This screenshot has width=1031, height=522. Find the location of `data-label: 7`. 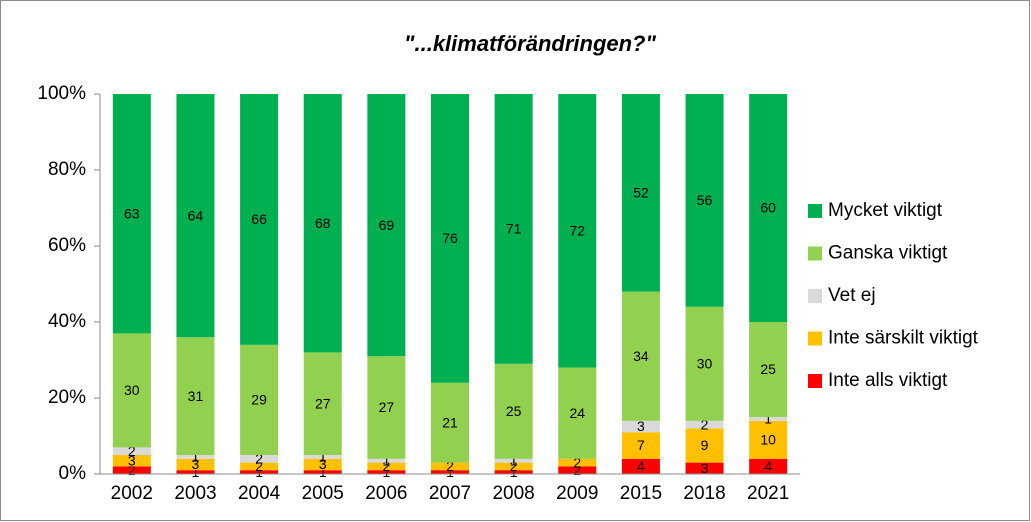

data-label: 7 is located at coordinates (641, 445).